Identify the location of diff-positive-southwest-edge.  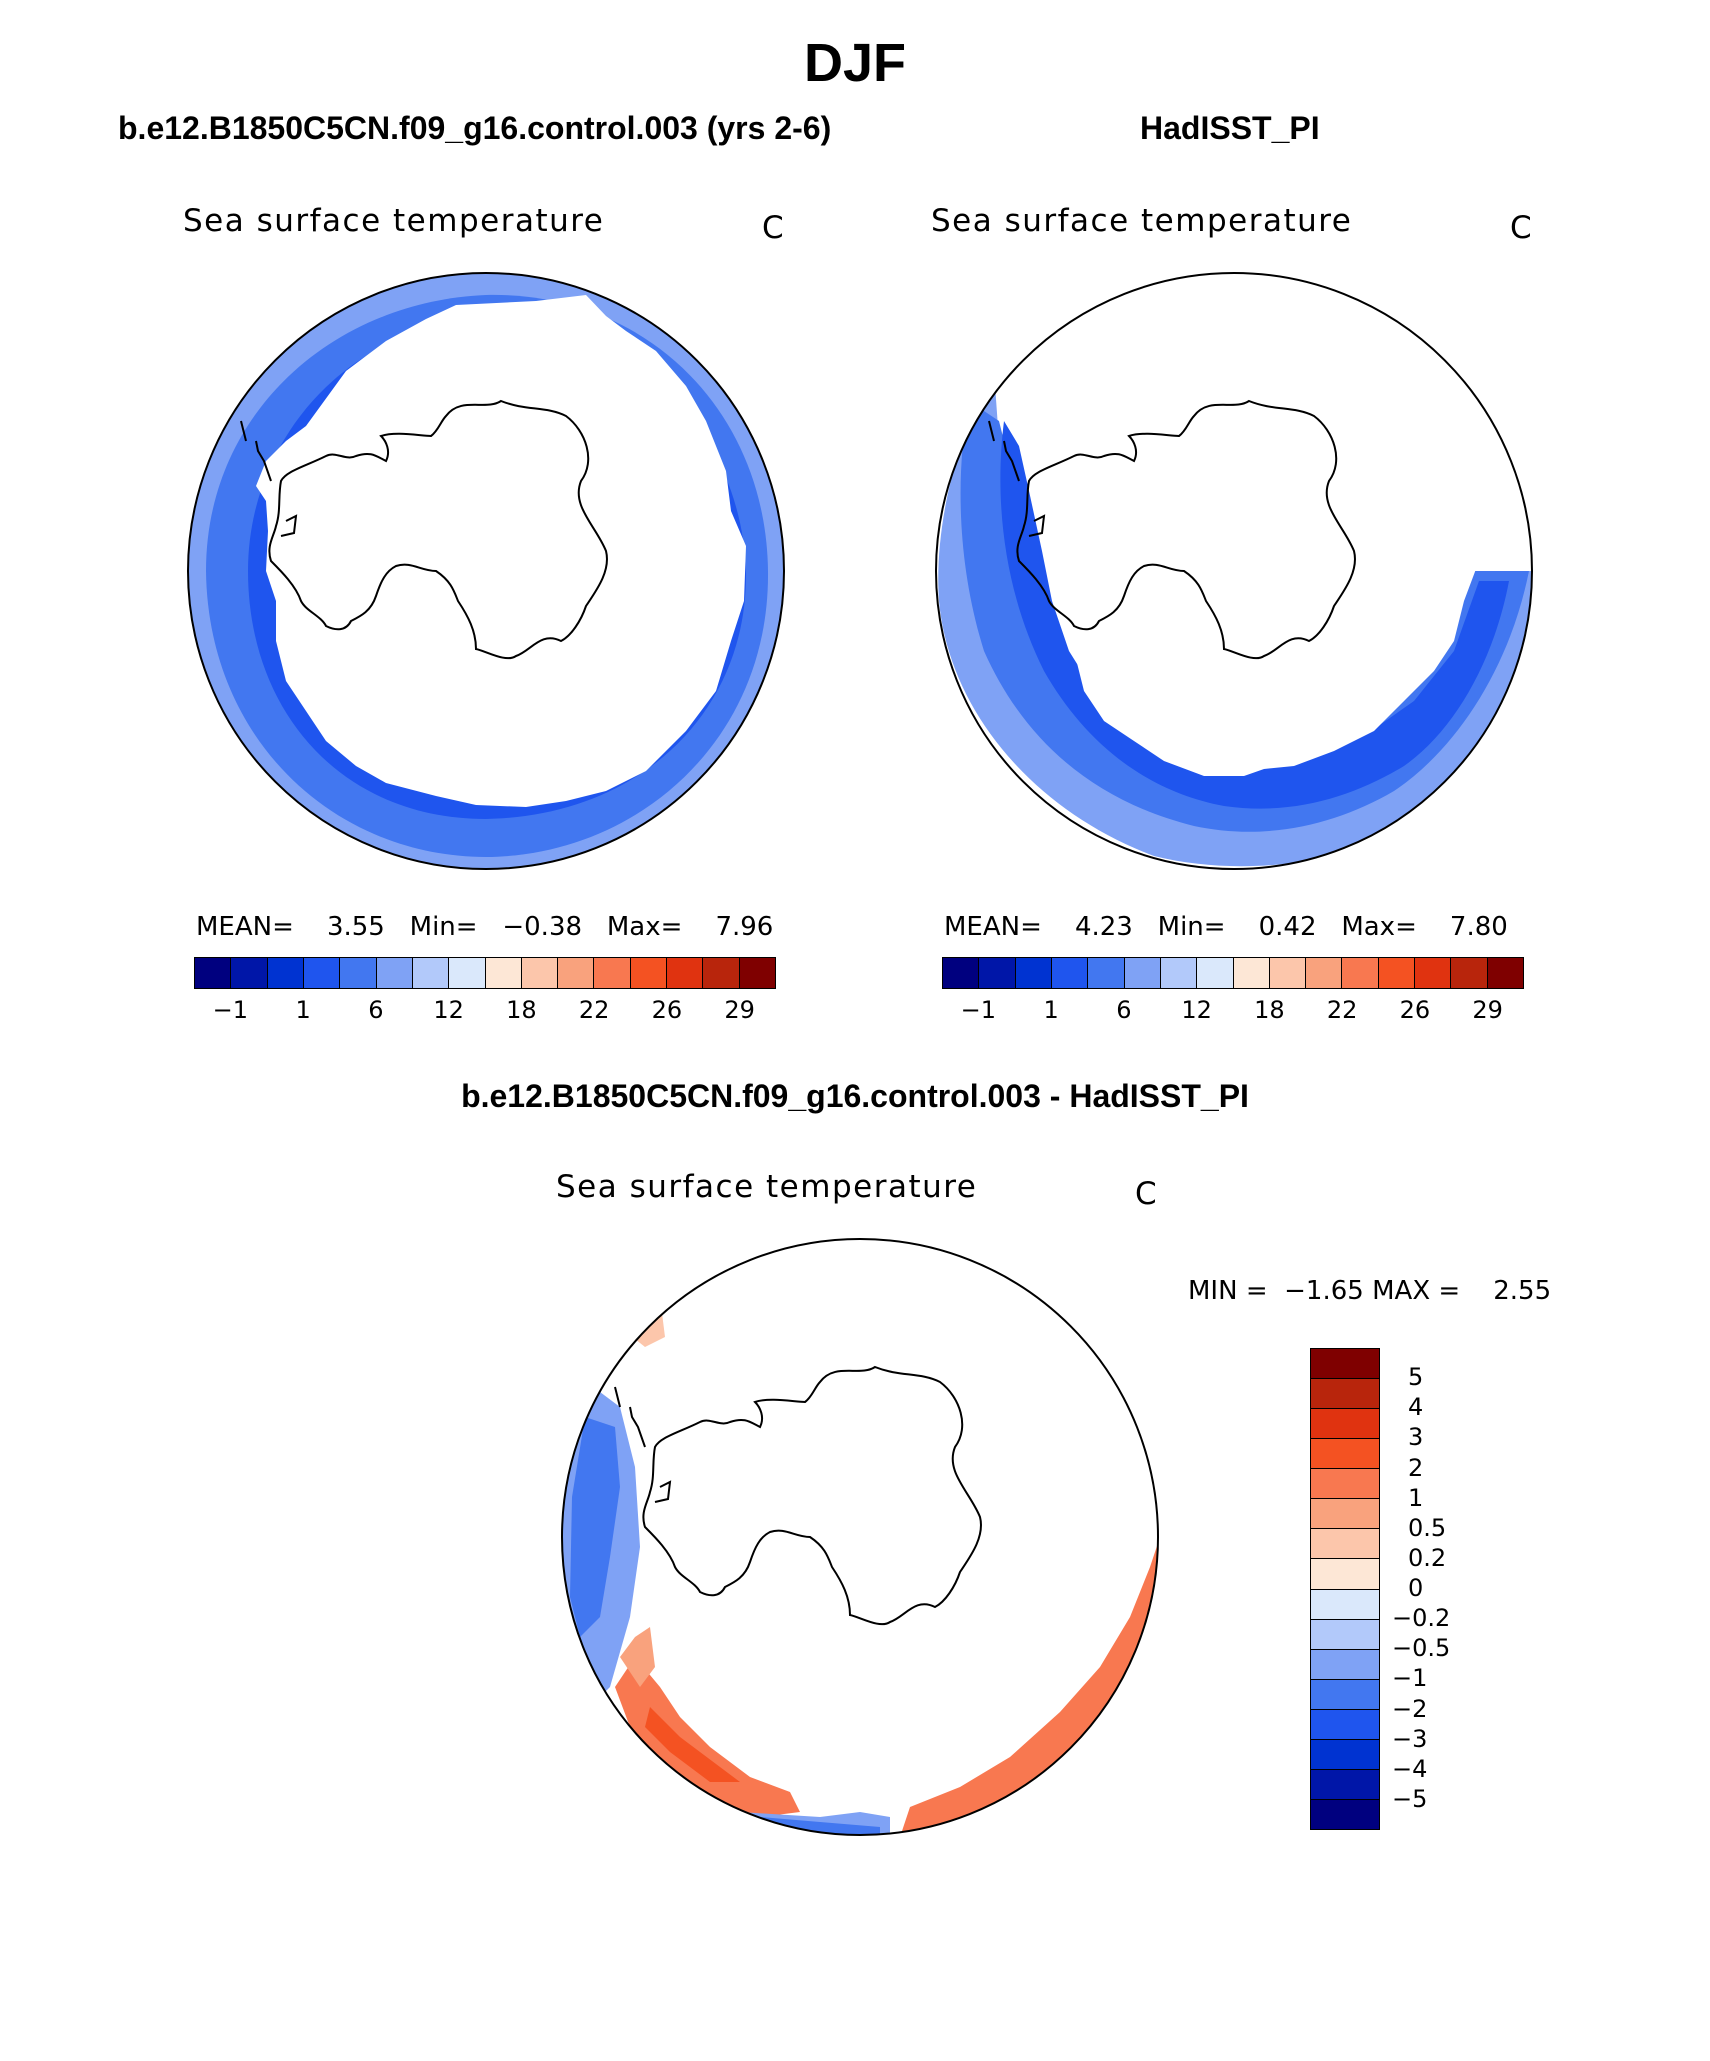
(637, 1657).